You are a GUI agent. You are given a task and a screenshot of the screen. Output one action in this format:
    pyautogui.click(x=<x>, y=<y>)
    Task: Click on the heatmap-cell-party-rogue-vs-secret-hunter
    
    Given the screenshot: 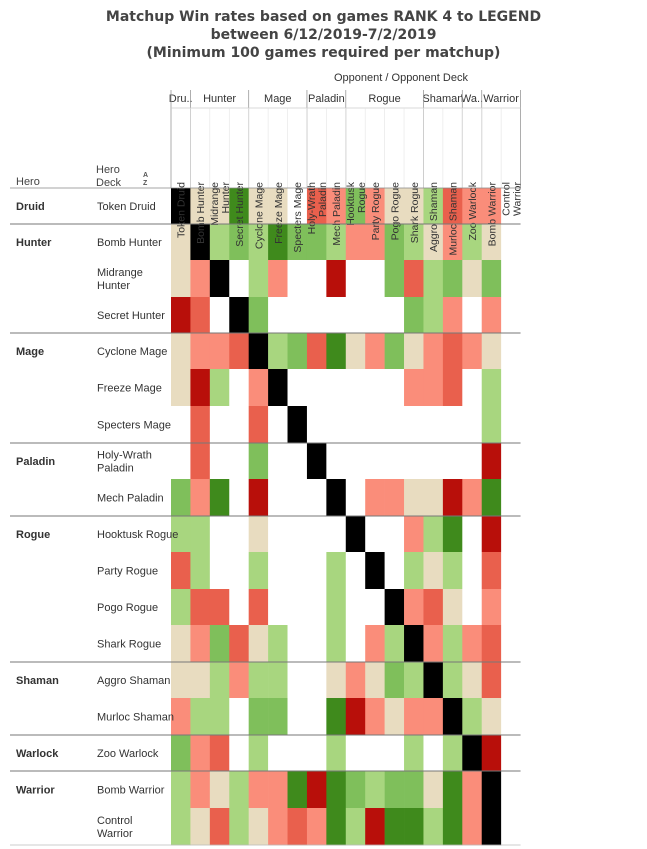 What is the action you would take?
    pyautogui.click(x=239, y=571)
    